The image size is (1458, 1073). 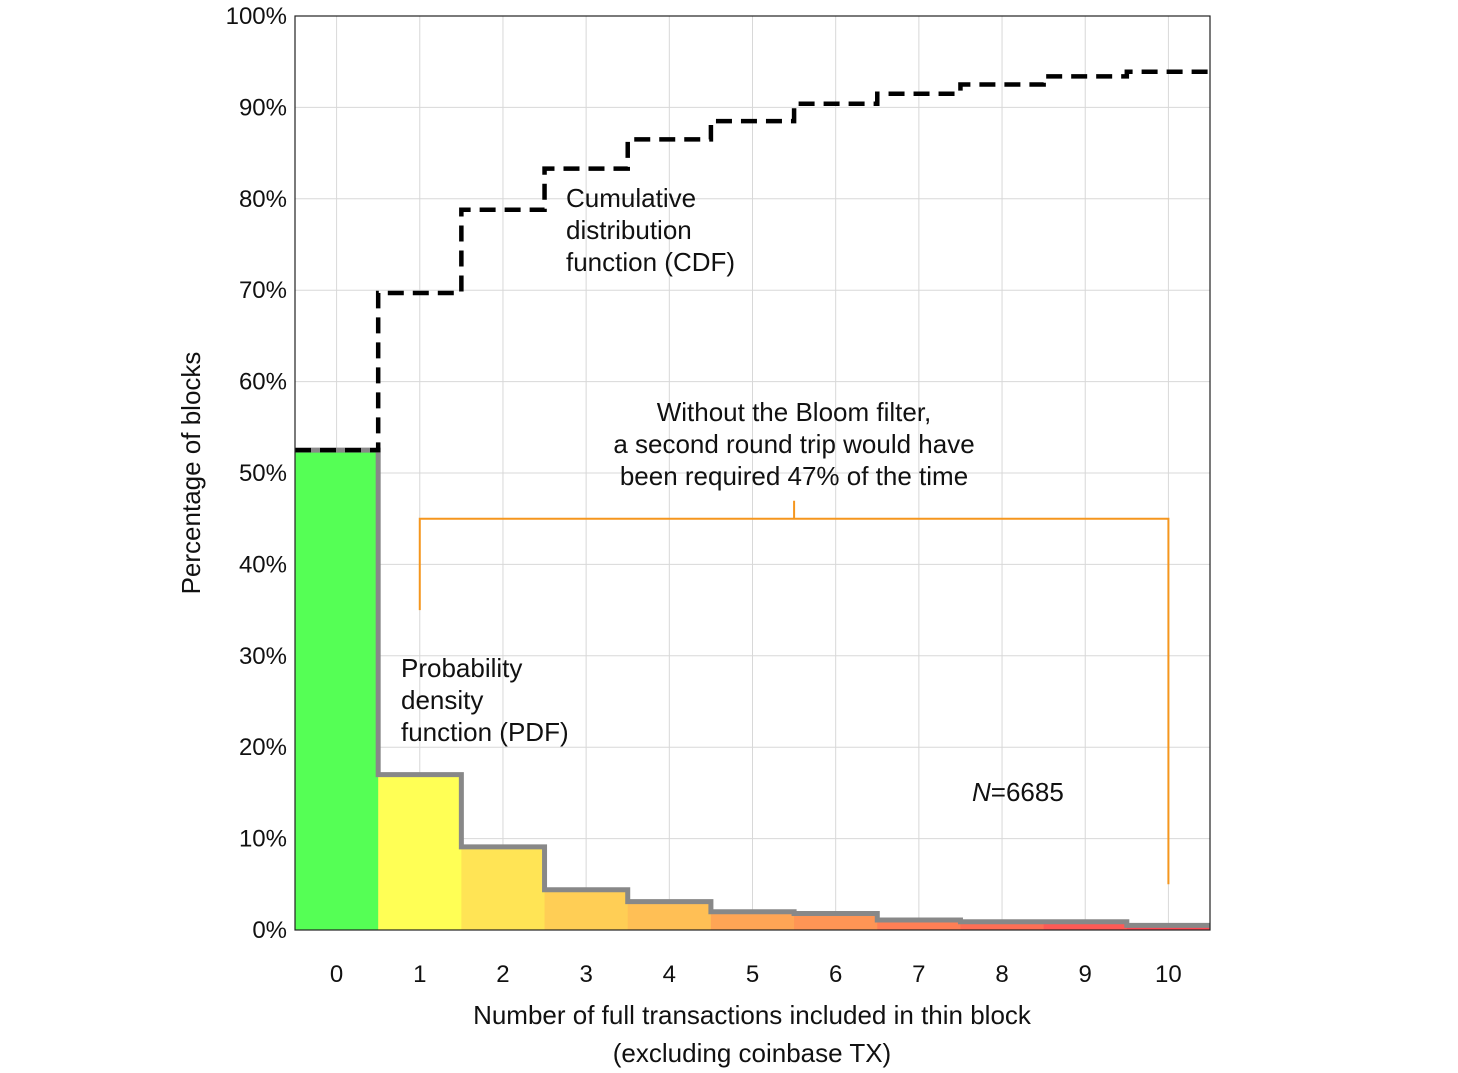 I want to click on bloom-note-line: Without the Bloom filter,, so click(x=794, y=412).